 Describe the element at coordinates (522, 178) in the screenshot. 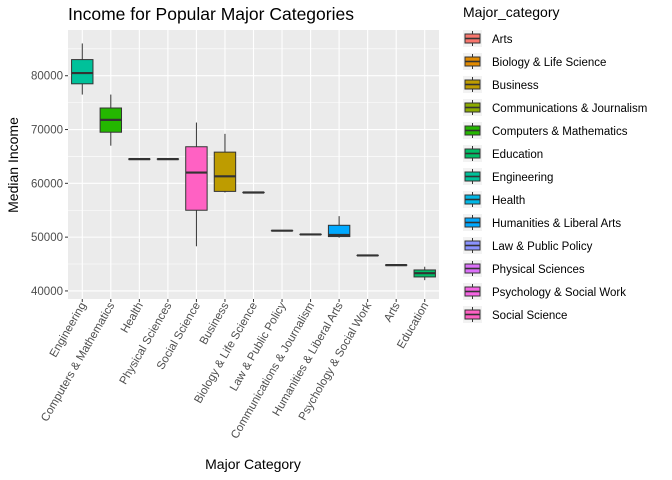

I see `legend-label: Engineering` at that location.